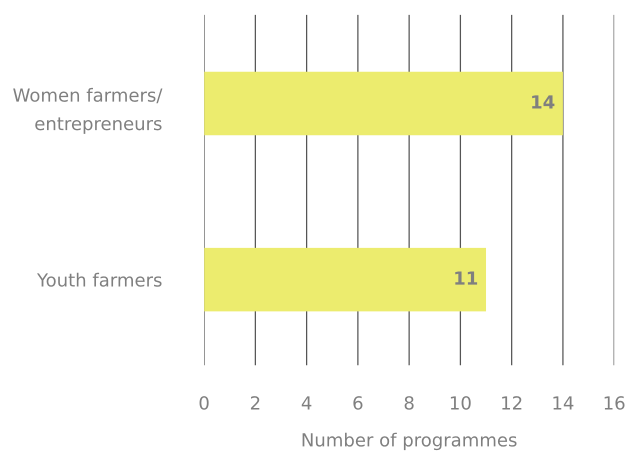  Describe the element at coordinates (466, 278) in the screenshot. I see `data-label: 11` at that location.